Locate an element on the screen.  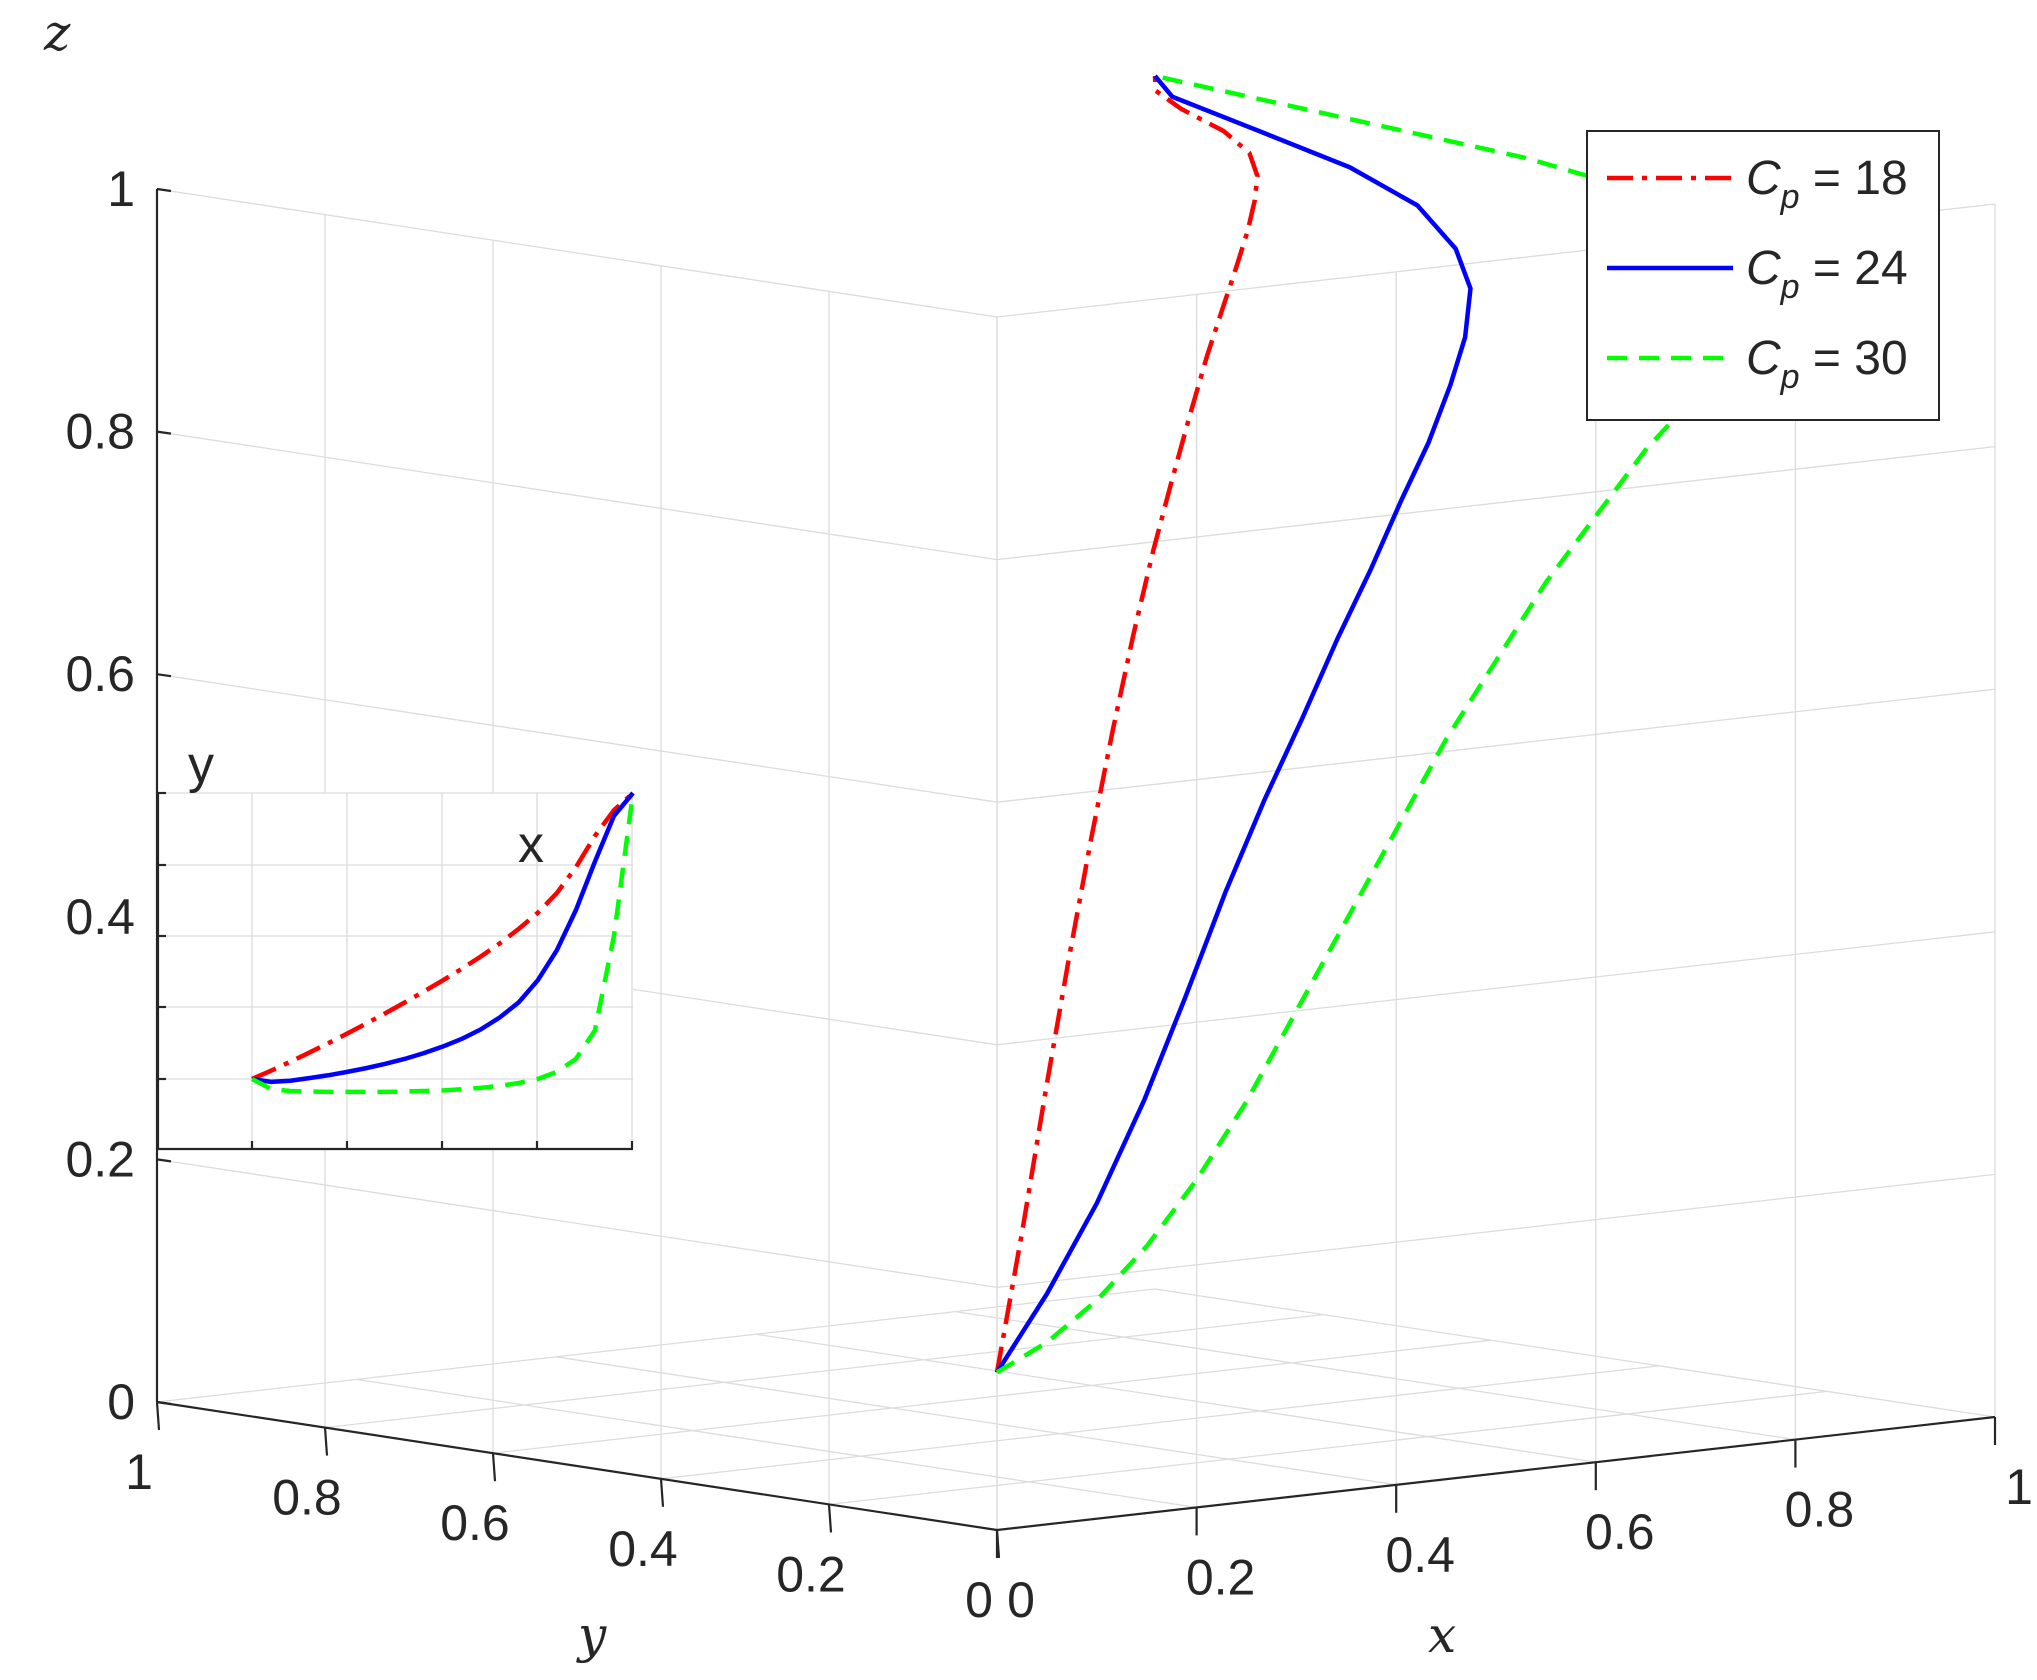
x-tick-label: 0.4 is located at coordinates (1420, 1555).